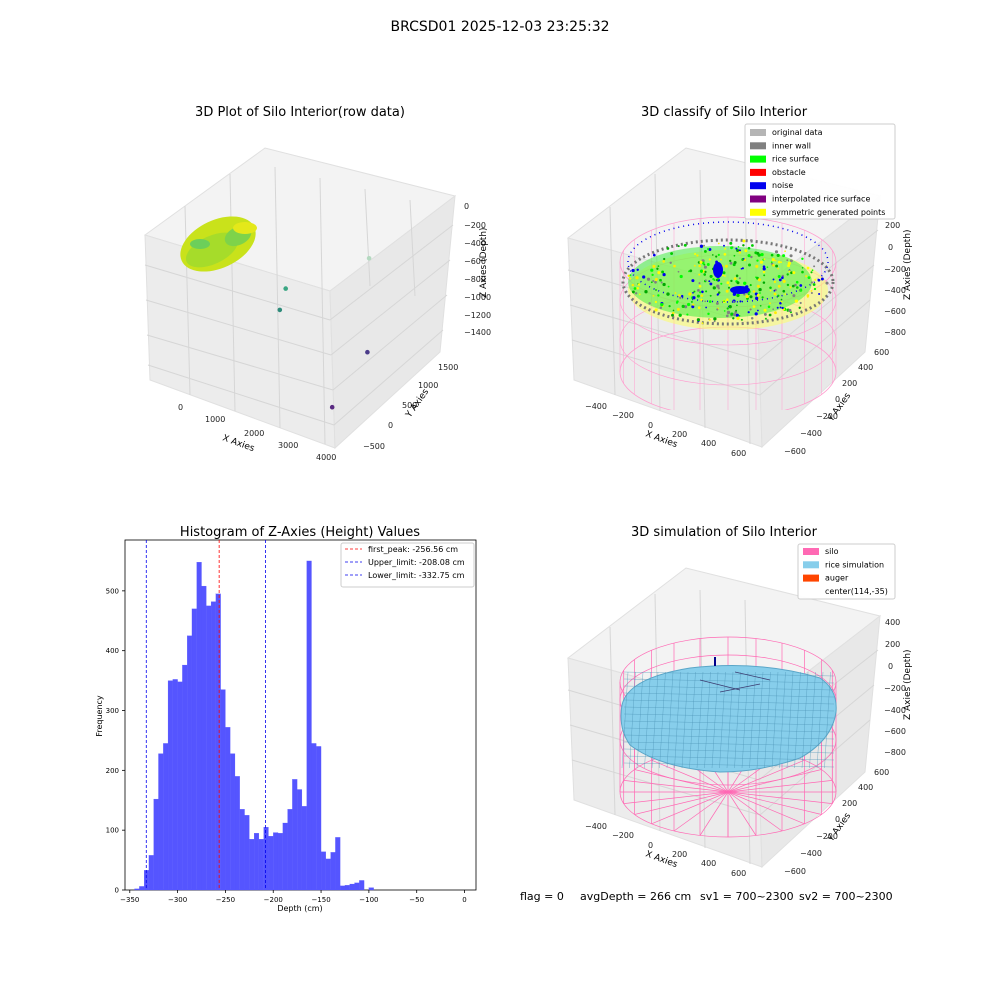 This screenshot has width=1000, height=1000. What do you see at coordinates (837, 399) in the screenshot?
I see `p2-ytick: 0` at bounding box center [837, 399].